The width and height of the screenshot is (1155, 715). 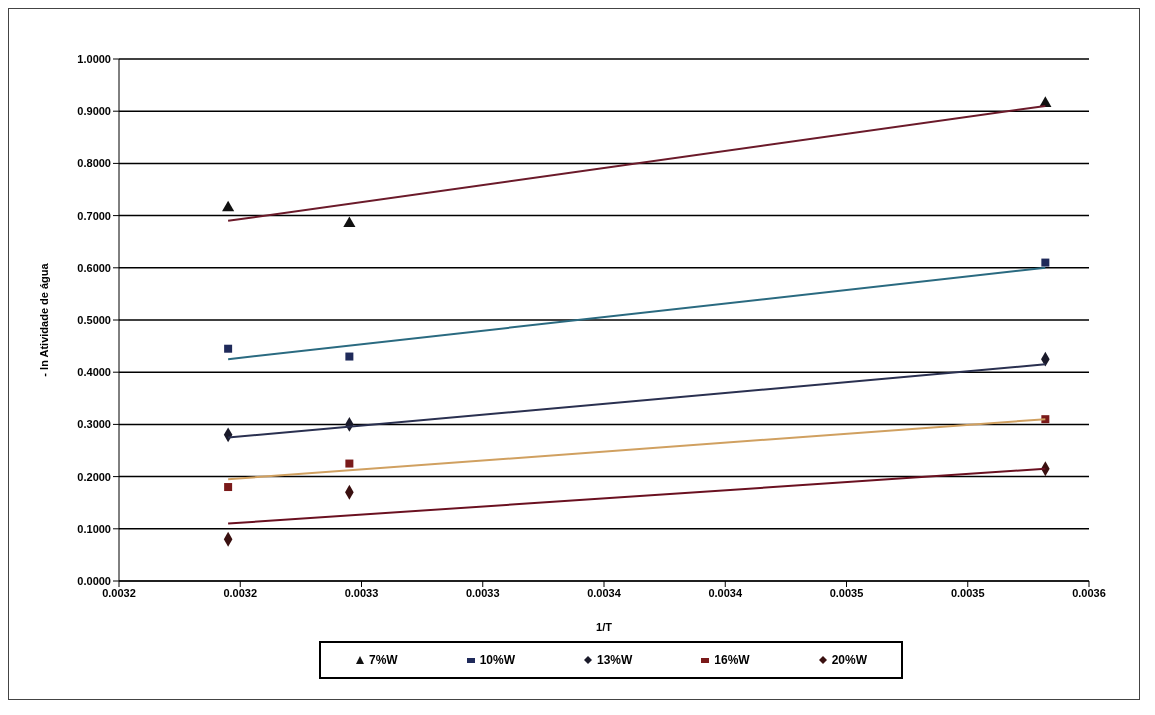 What do you see at coordinates (94, 372) in the screenshot?
I see `y-tick-label: 0.4000` at bounding box center [94, 372].